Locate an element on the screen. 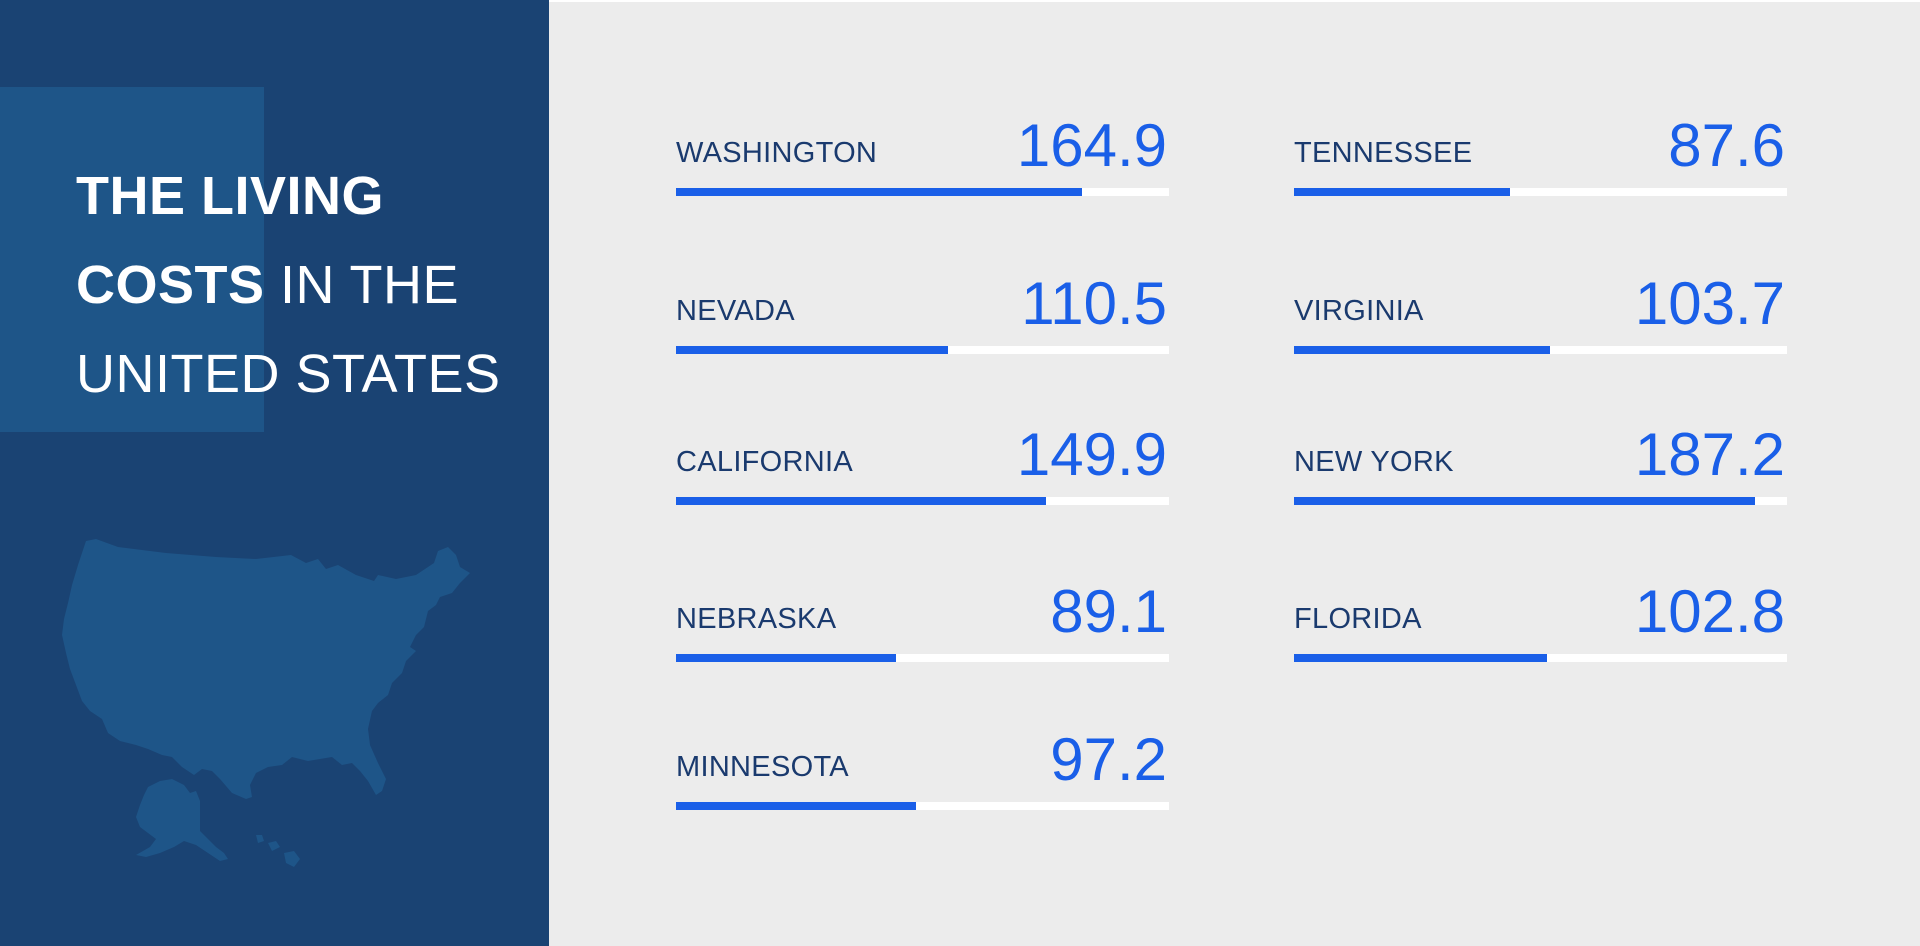 This screenshot has width=1920, height=946. bar-label: MINNESOTA is located at coordinates (762, 767).